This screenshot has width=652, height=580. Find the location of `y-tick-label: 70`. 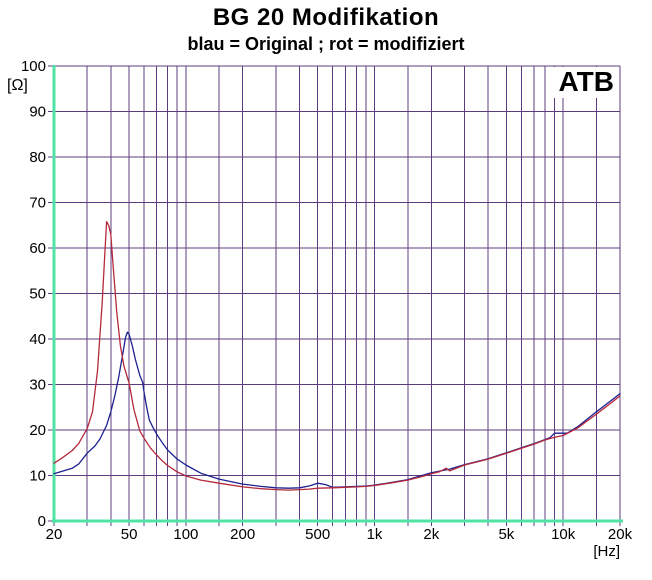

y-tick-label: 70 is located at coordinates (37, 203).